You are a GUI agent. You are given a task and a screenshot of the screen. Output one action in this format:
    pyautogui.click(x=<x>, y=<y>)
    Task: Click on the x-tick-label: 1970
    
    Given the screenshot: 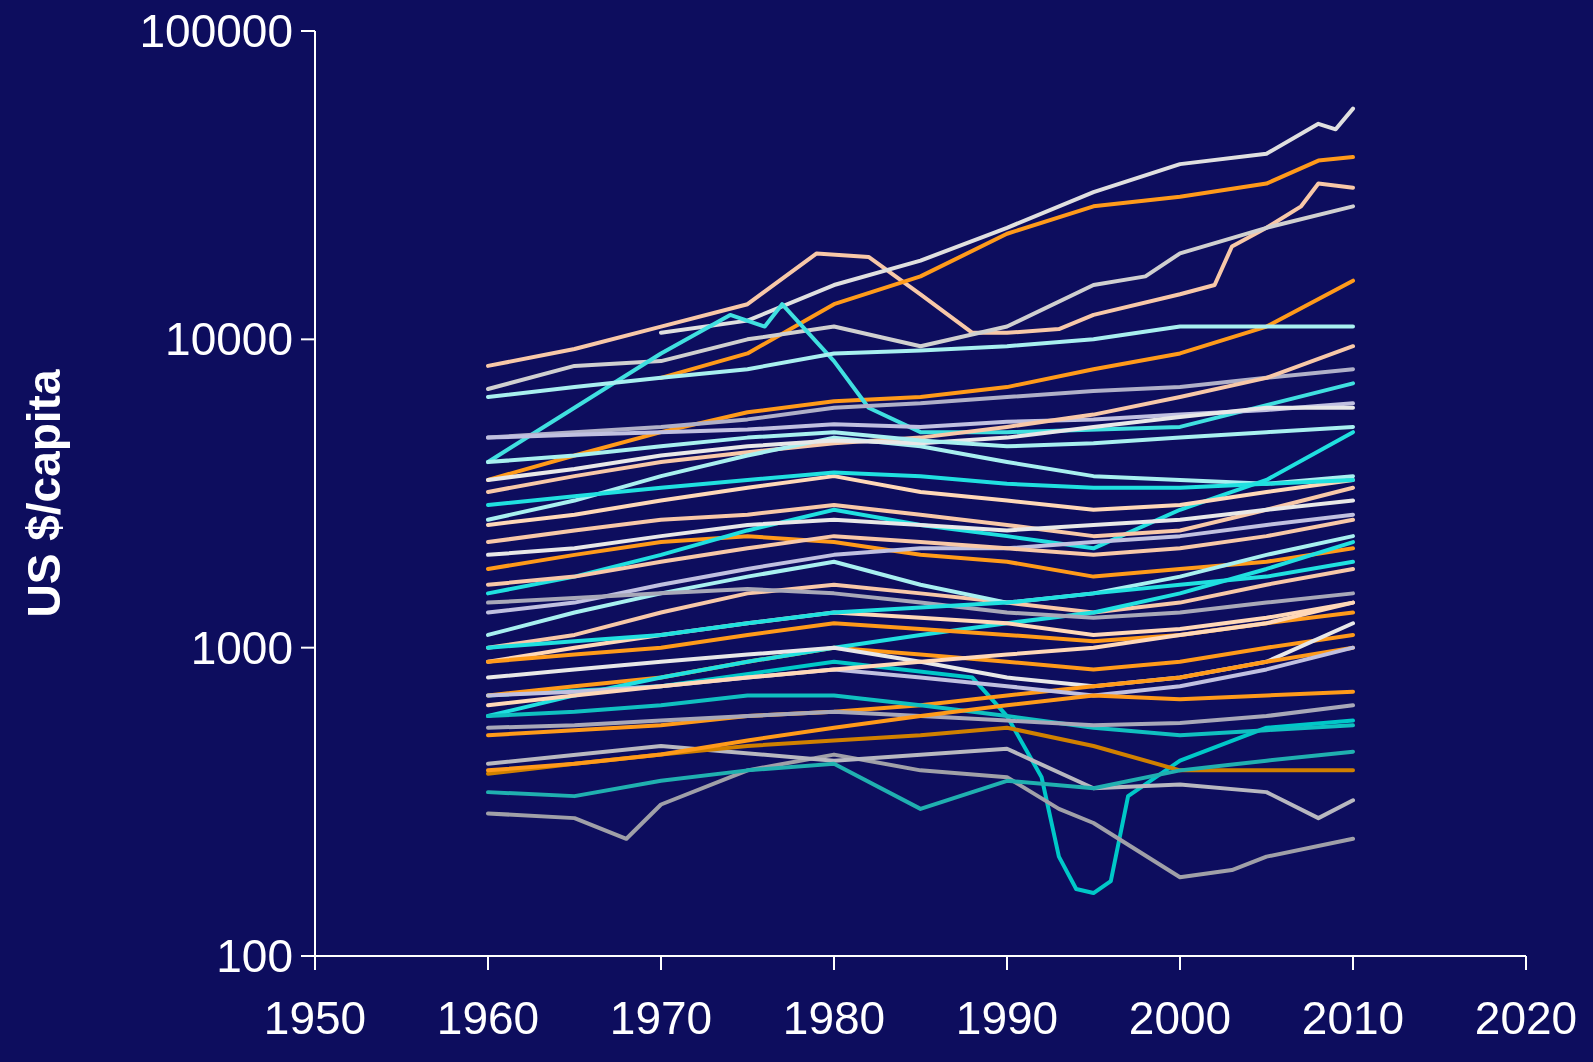 What is the action you would take?
    pyautogui.click(x=661, y=1018)
    